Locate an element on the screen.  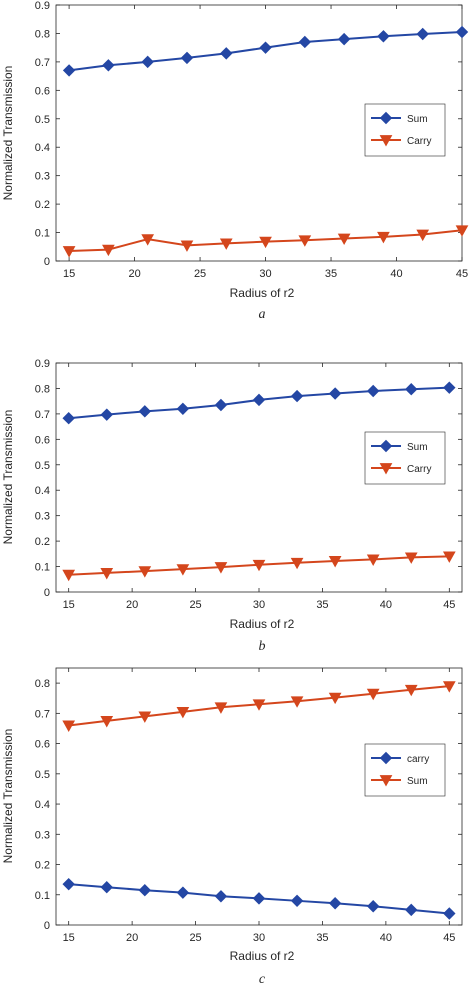
y-tick-label: 0.4 is located at coordinates (42, 148).